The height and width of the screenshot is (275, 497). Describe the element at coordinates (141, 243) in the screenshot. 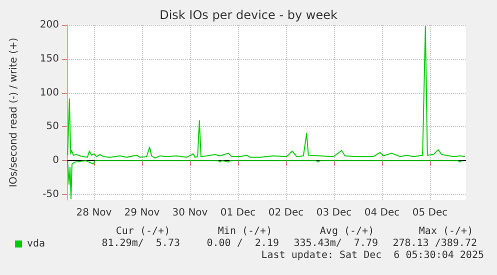

I see `text: 81.29m/ 5.73` at that location.